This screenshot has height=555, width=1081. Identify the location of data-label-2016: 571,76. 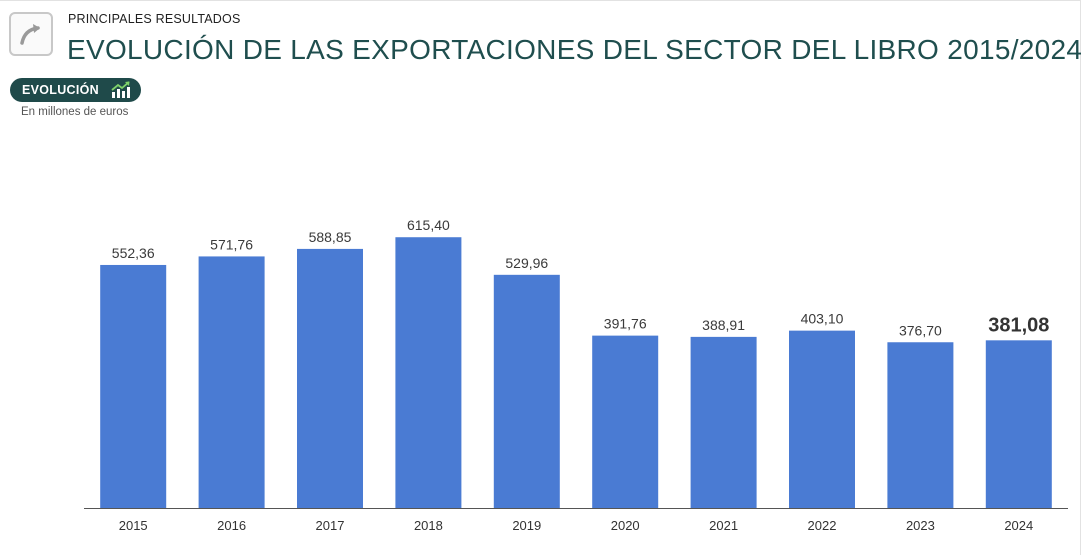
(231, 244).